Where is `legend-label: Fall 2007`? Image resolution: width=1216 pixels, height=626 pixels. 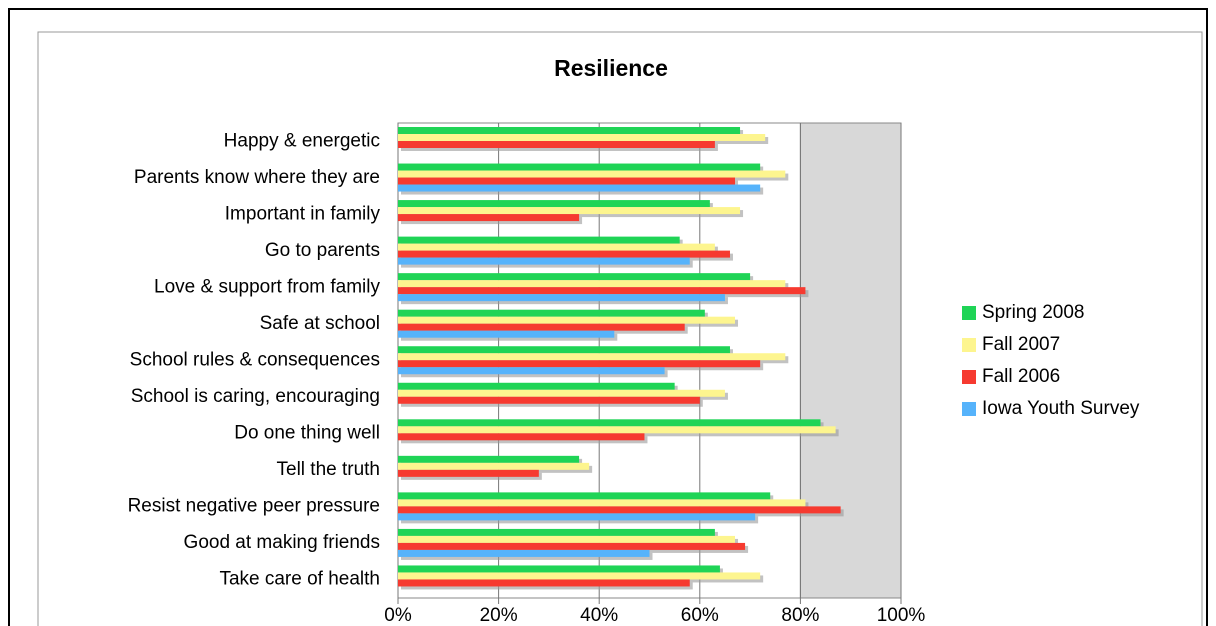
legend-label: Fall 2007 is located at coordinates (1021, 344).